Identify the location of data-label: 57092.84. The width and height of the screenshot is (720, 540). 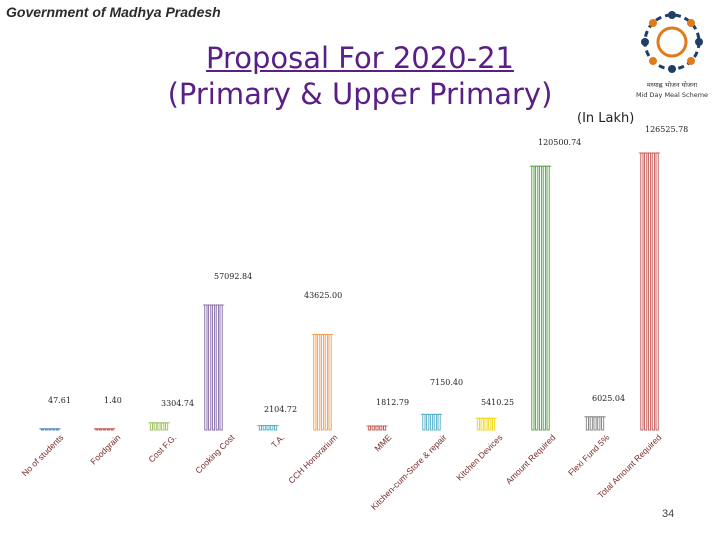
(233, 276).